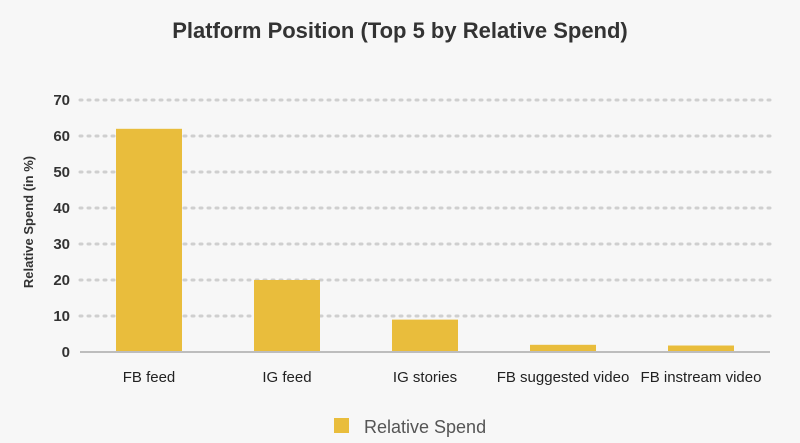 This screenshot has width=800, height=443. I want to click on x-tick-label: IG feed, so click(286, 377).